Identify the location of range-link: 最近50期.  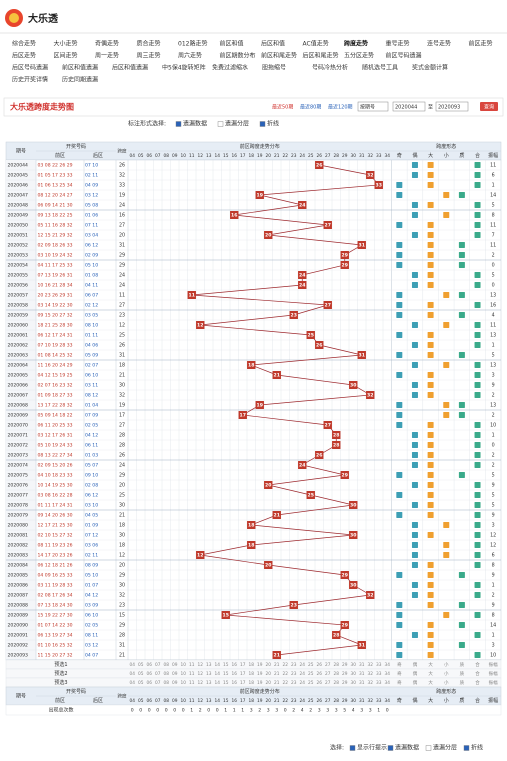
(282, 107).